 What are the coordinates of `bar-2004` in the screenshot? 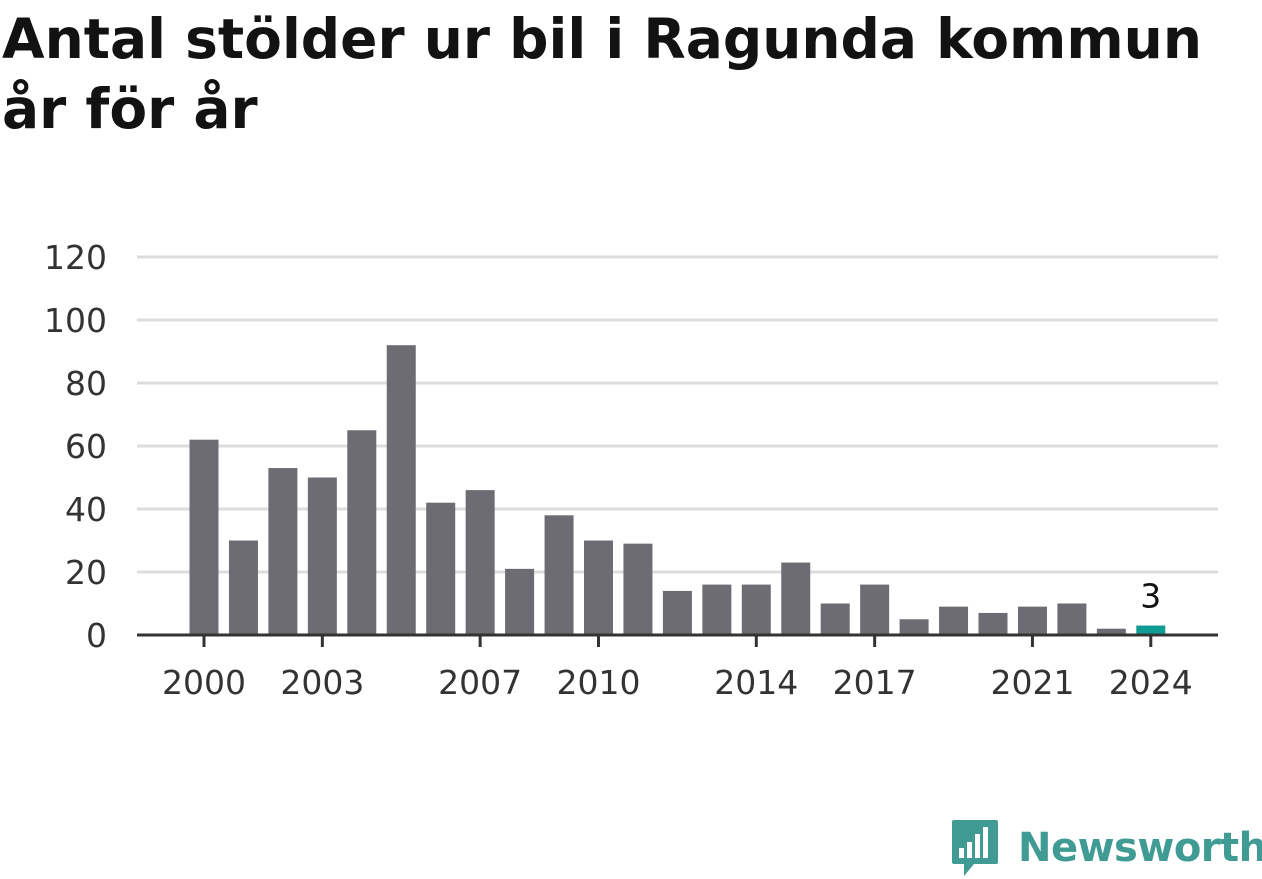 It's located at (362, 532).